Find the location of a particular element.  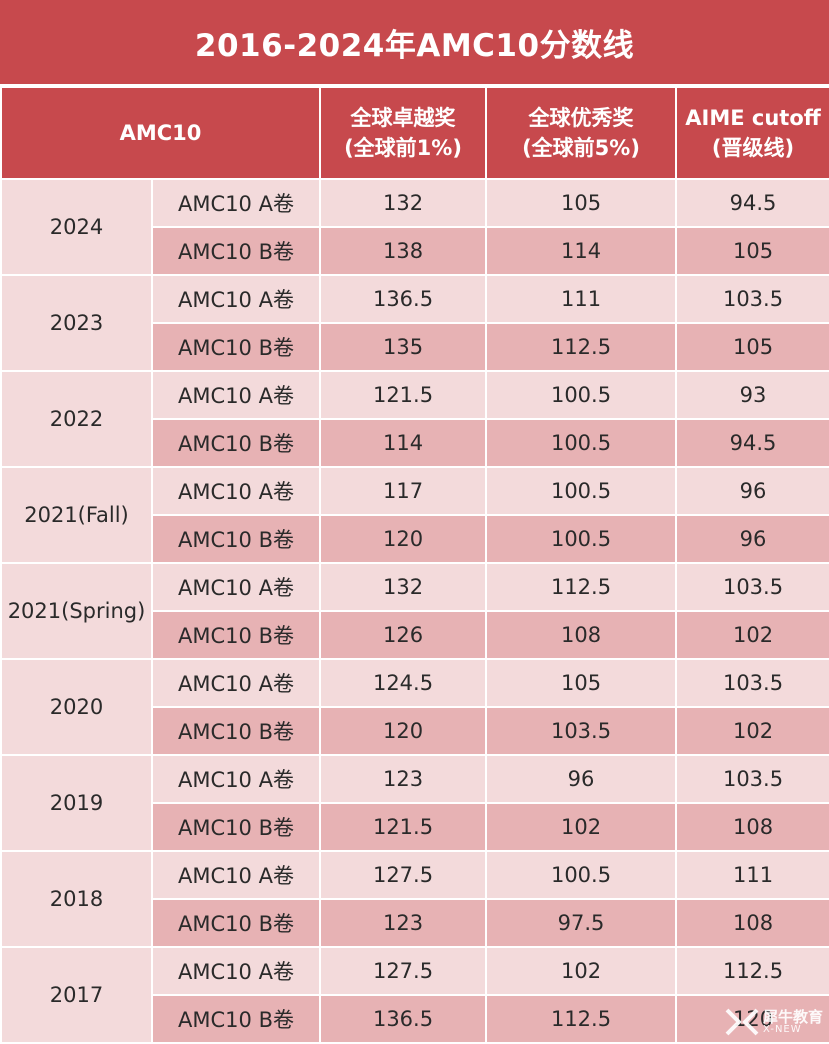

table-row: AMC10 B卷 121.5 102 108 is located at coordinates (415, 827).